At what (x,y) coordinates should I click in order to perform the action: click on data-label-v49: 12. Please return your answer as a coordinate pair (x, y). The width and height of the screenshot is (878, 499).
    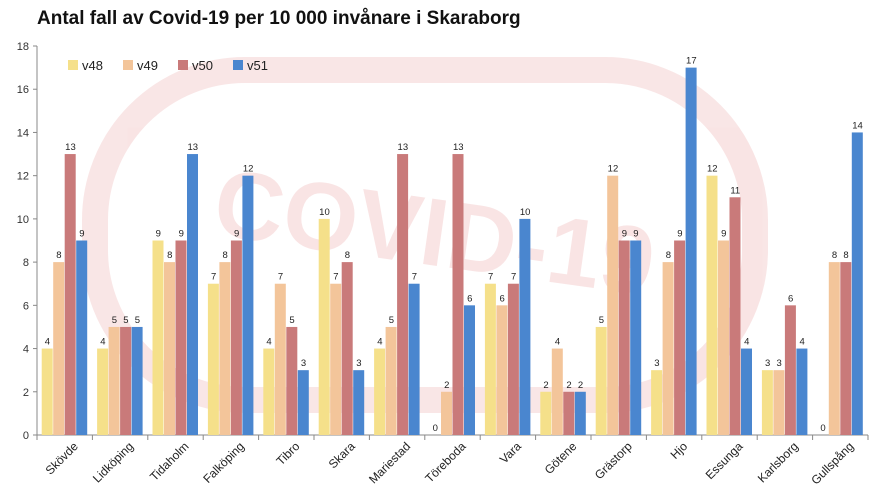
    Looking at the image, I should click on (613, 169).